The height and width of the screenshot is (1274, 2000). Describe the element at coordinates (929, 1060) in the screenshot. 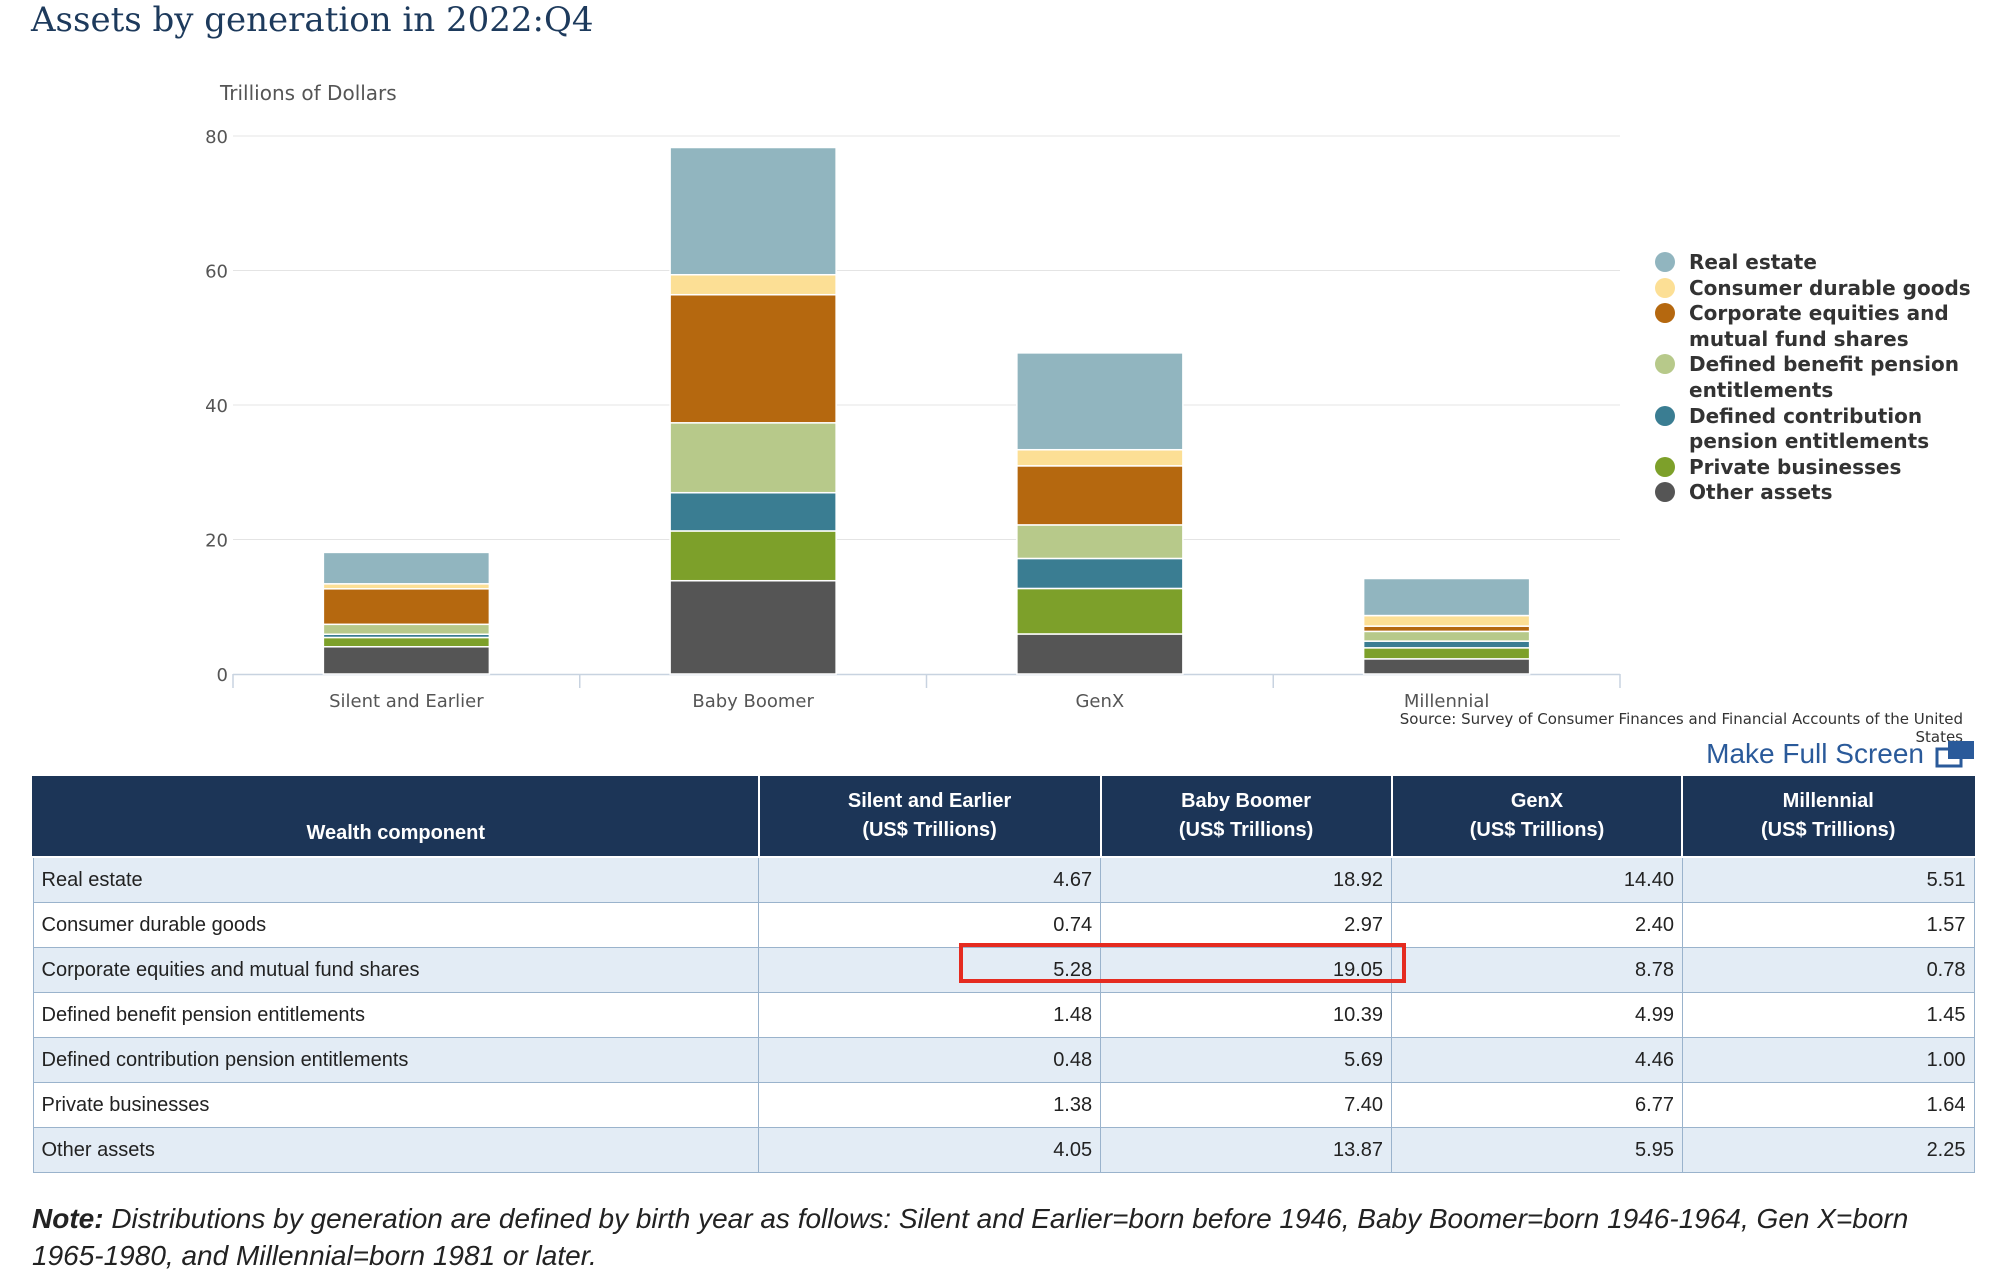

I see `value-cell: 0.48` at that location.